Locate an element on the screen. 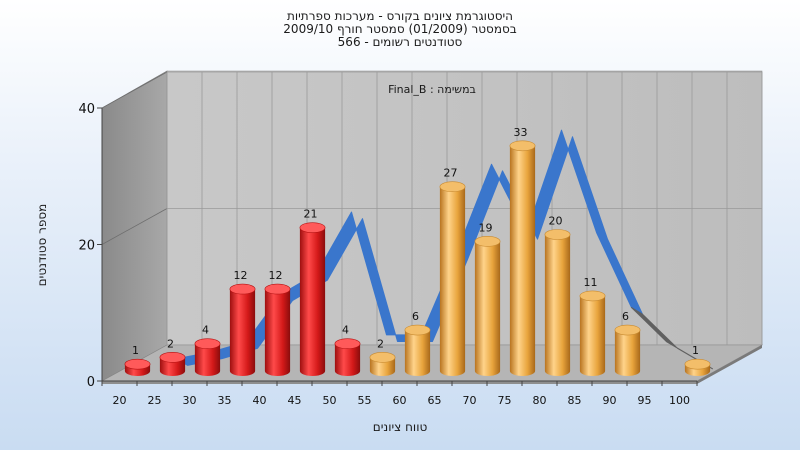 This screenshot has width=800, height=450. chart-title-line-3: סטודנטים רשומים - 566 is located at coordinates (400, 42).